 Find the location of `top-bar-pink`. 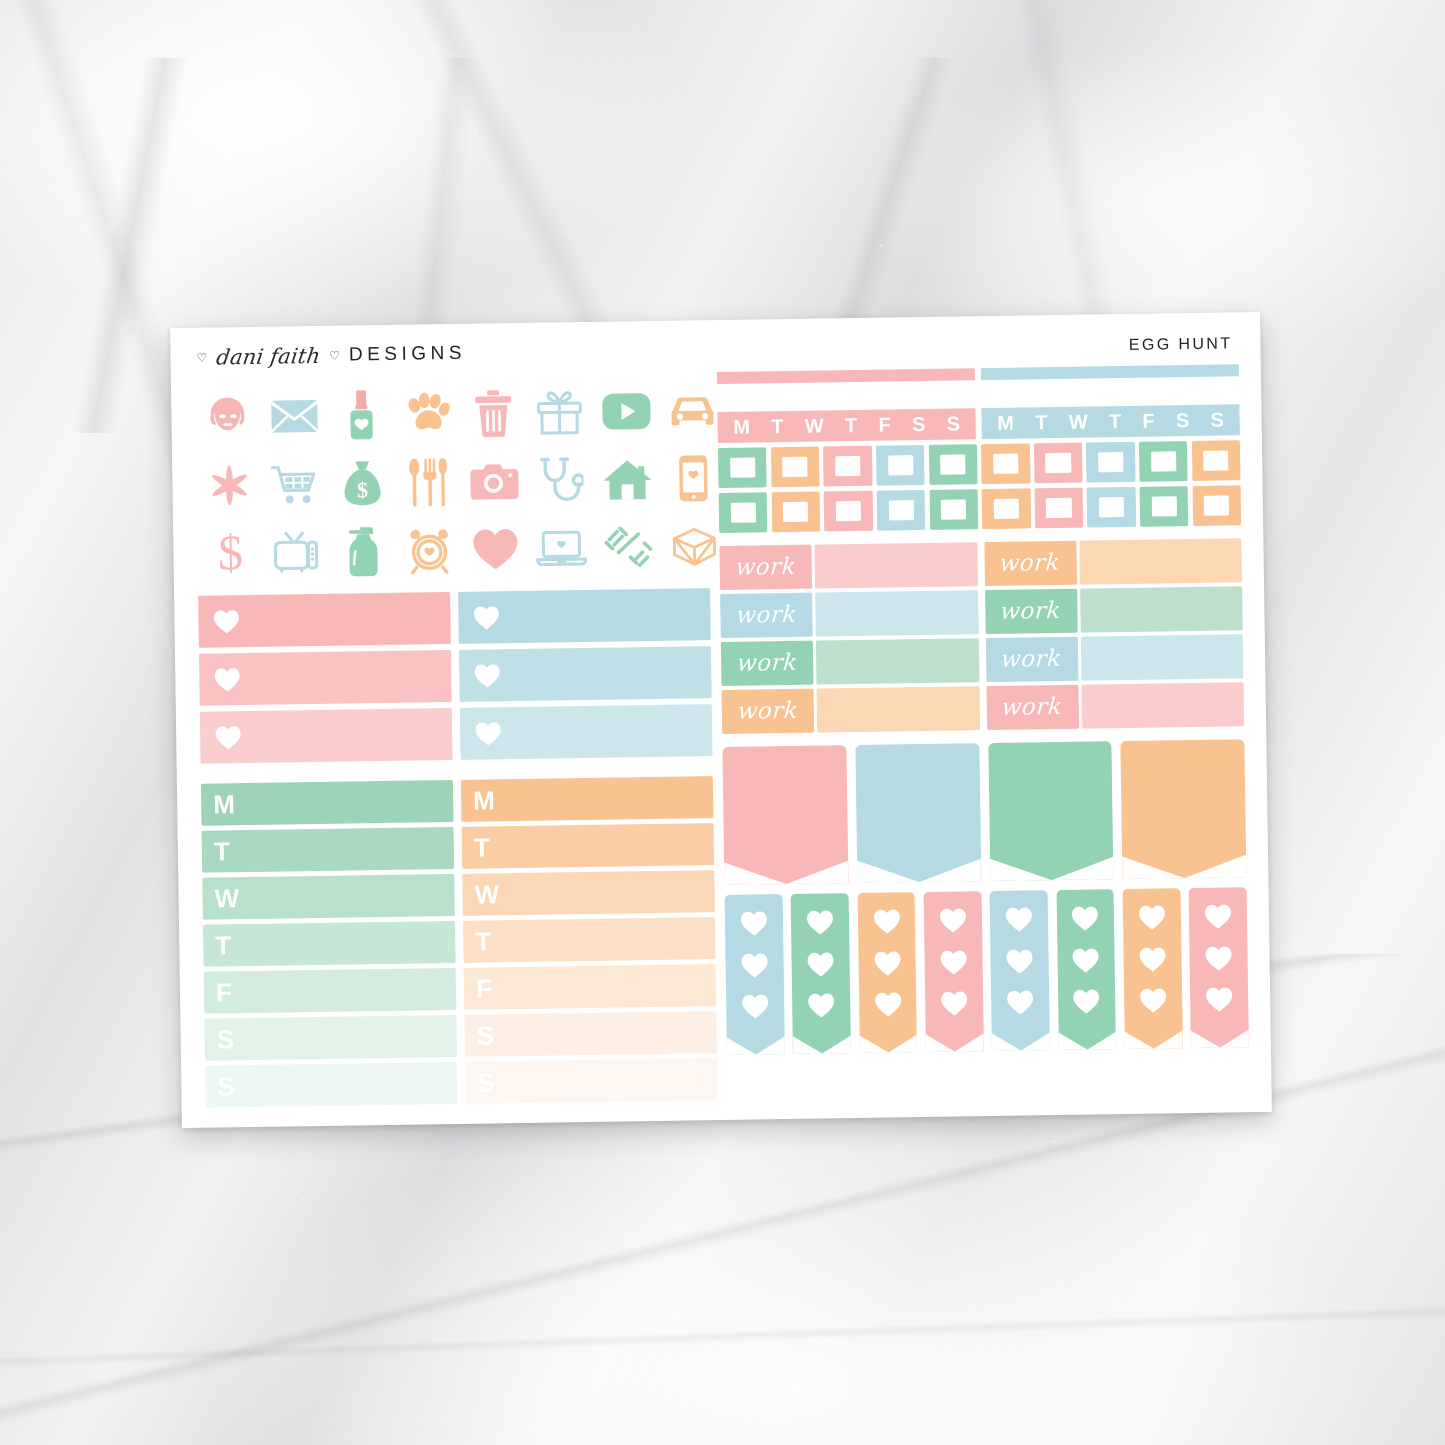

top-bar-pink is located at coordinates (845, 376).